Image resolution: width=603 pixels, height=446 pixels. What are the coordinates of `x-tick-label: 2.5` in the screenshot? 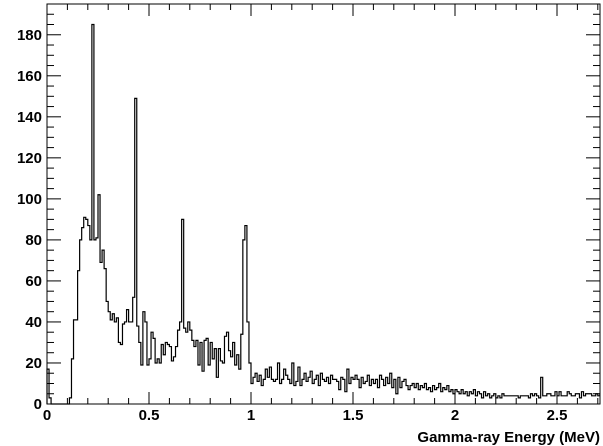 It's located at (557, 415).